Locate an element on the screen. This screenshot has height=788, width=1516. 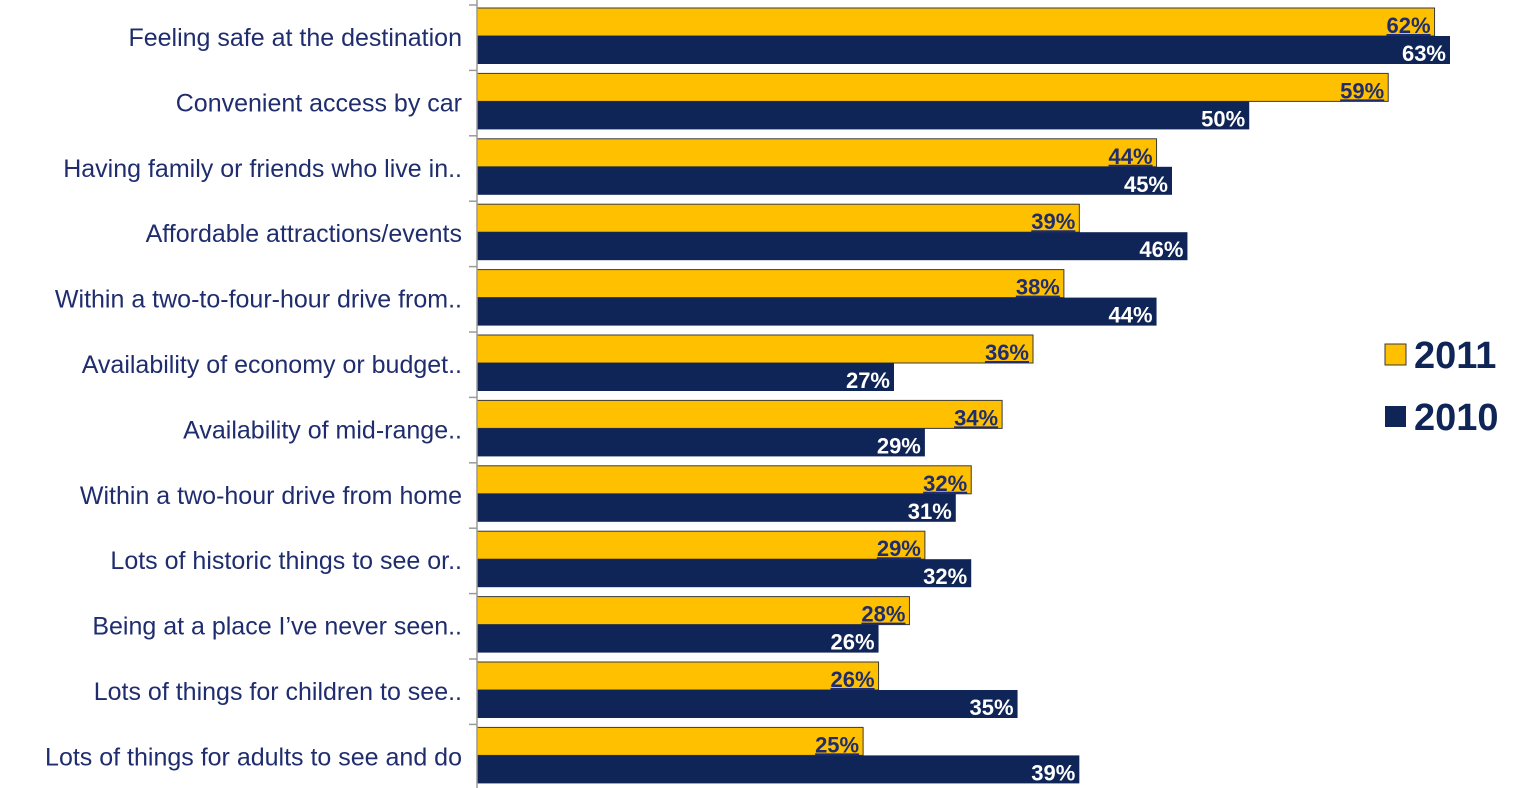
category-label: Lots of things for children to see.. is located at coordinates (278, 692).